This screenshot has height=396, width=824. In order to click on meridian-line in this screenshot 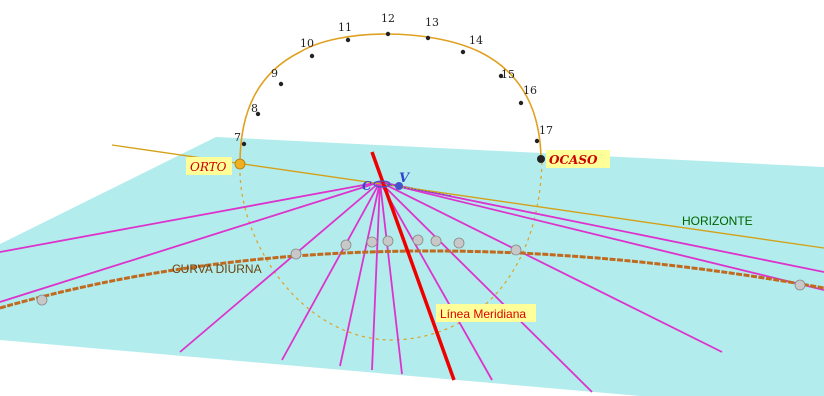, I will do `click(413, 266)`.